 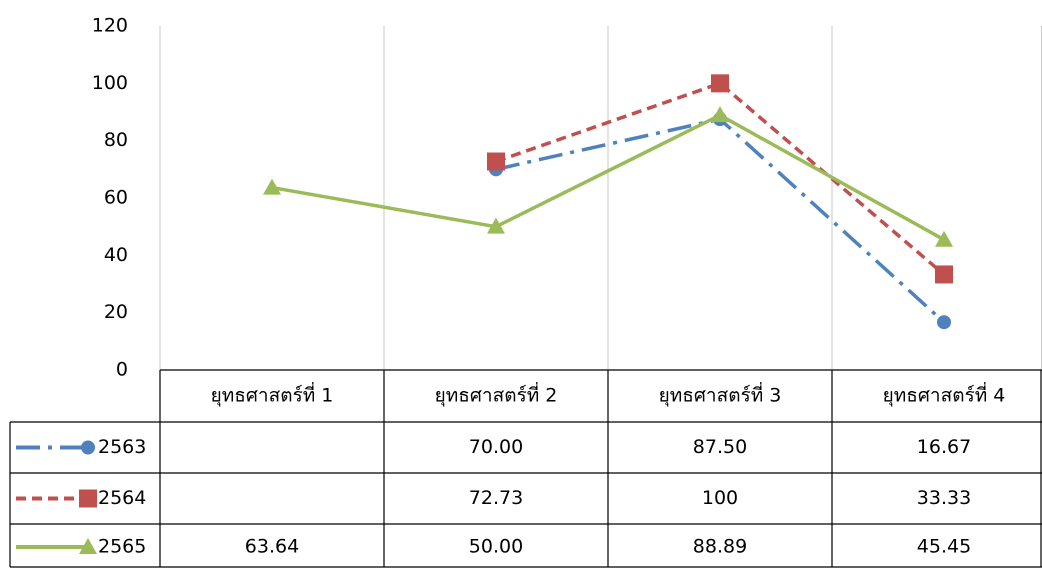 I want to click on table-value: 72.73, so click(x=496, y=498).